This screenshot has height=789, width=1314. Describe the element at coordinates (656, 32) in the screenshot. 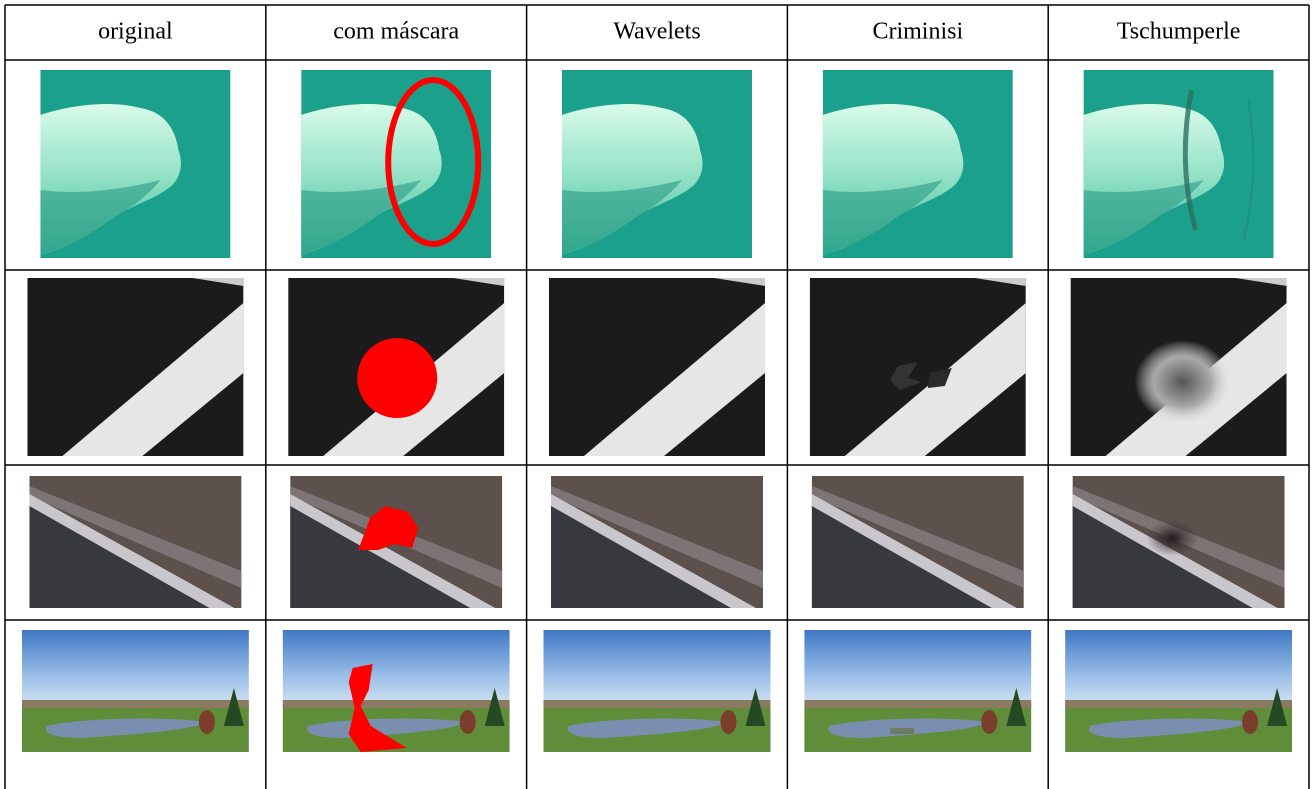

I see `column-header: Wavelets` at that location.